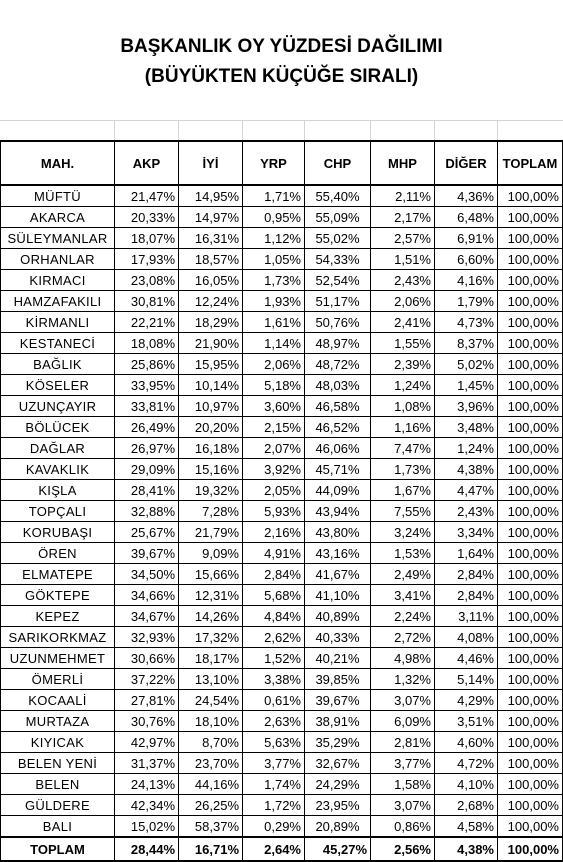 The height and width of the screenshot is (862, 563). What do you see at coordinates (146, 679) in the screenshot?
I see `cell-akp: 37,22%` at bounding box center [146, 679].